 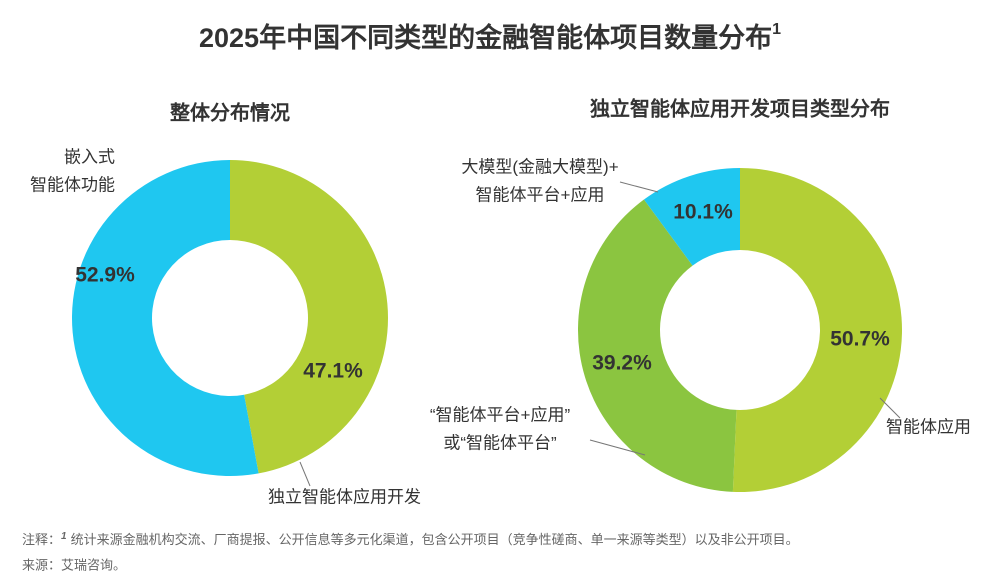 What do you see at coordinates (485, 37) in the screenshot?
I see `title-text: 2025年中国不同类型的金融智能体项目数量分布` at bounding box center [485, 37].